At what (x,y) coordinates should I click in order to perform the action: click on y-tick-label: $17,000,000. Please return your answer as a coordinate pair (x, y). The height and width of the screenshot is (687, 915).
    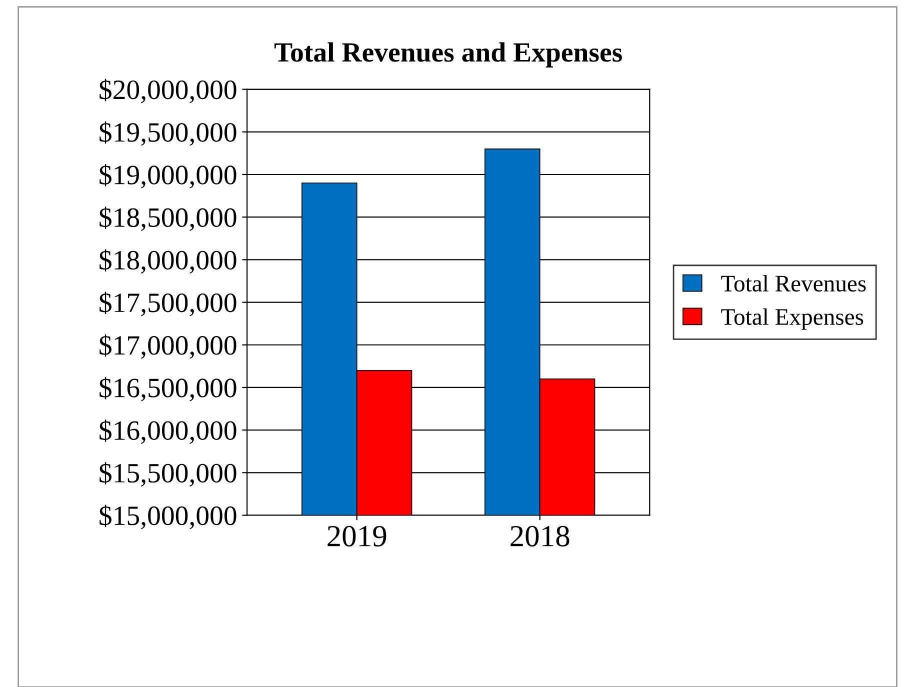
    Looking at the image, I should click on (168, 346).